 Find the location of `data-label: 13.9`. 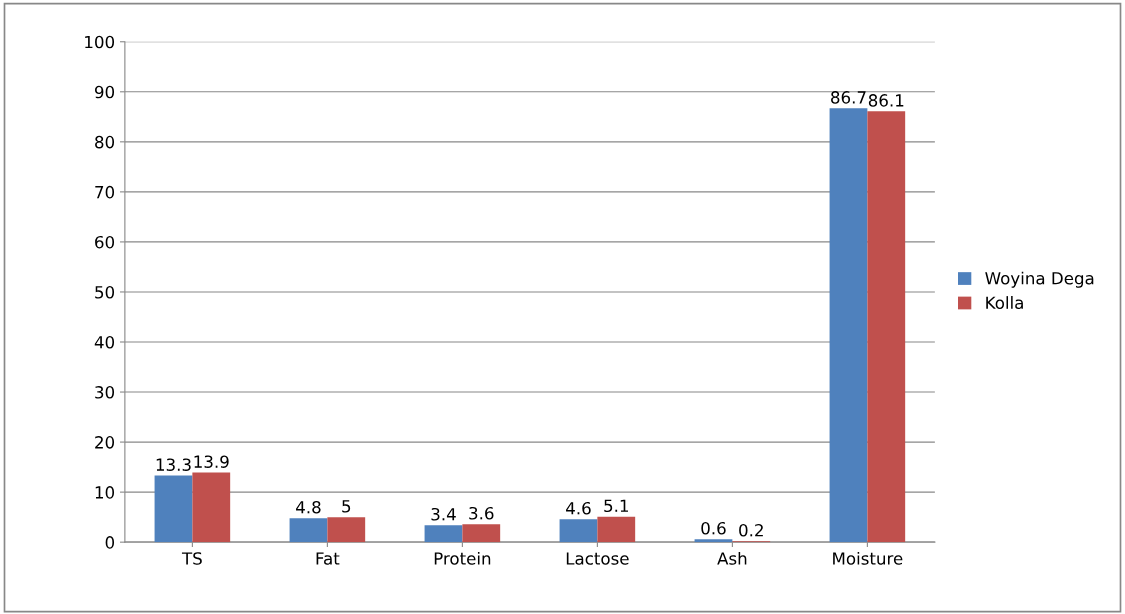

data-label: 13.9 is located at coordinates (211, 461).